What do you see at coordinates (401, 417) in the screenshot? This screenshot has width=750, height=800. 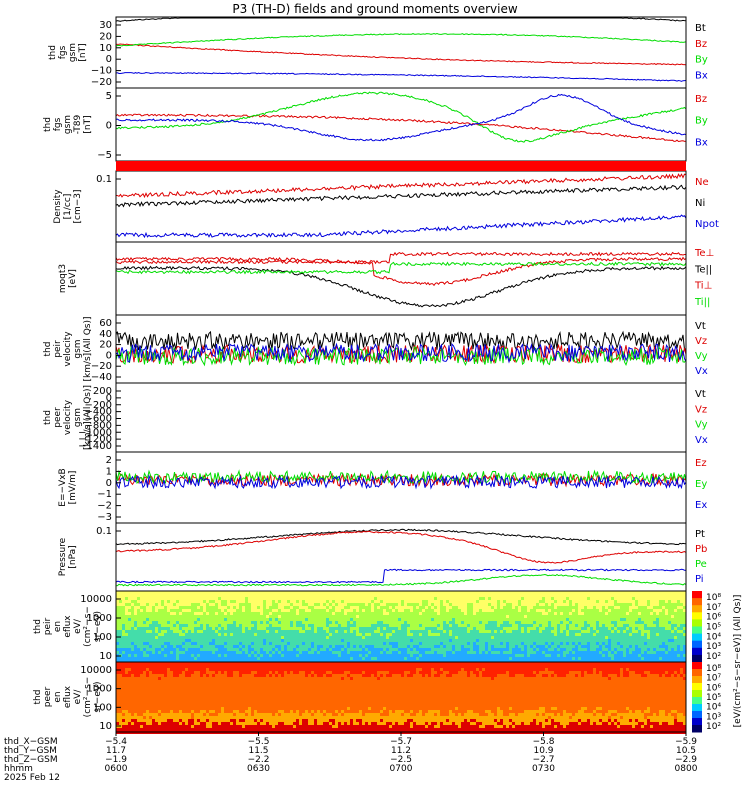 I see `frame-ve` at bounding box center [401, 417].